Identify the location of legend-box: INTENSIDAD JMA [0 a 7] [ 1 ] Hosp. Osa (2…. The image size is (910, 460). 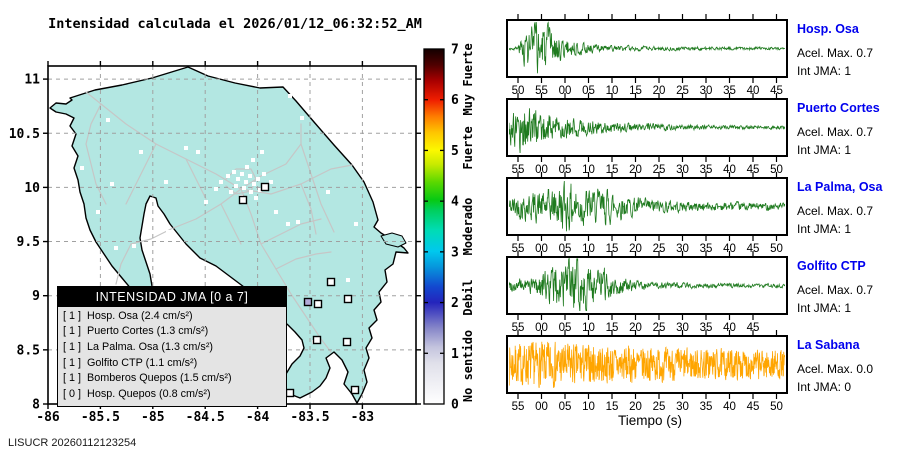
(172, 346).